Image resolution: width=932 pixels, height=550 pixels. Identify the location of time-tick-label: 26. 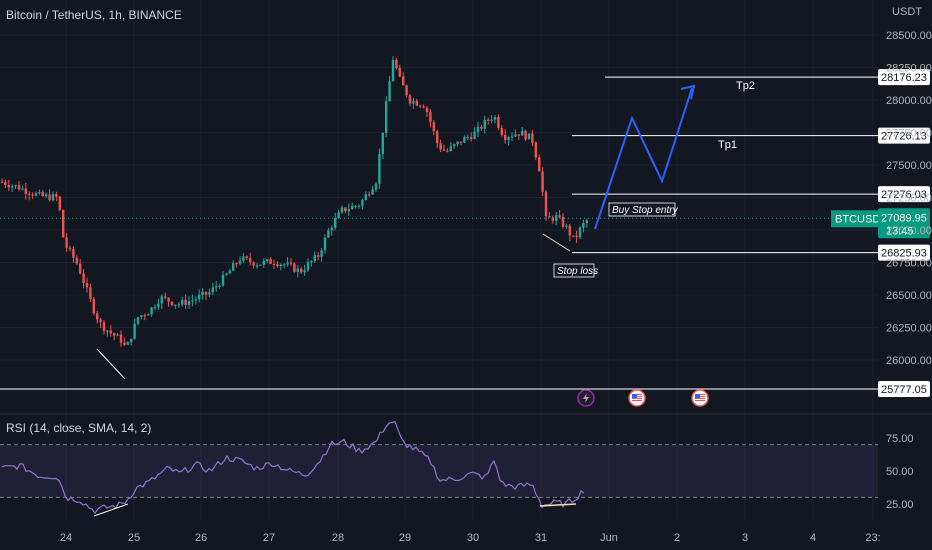
(201, 538).